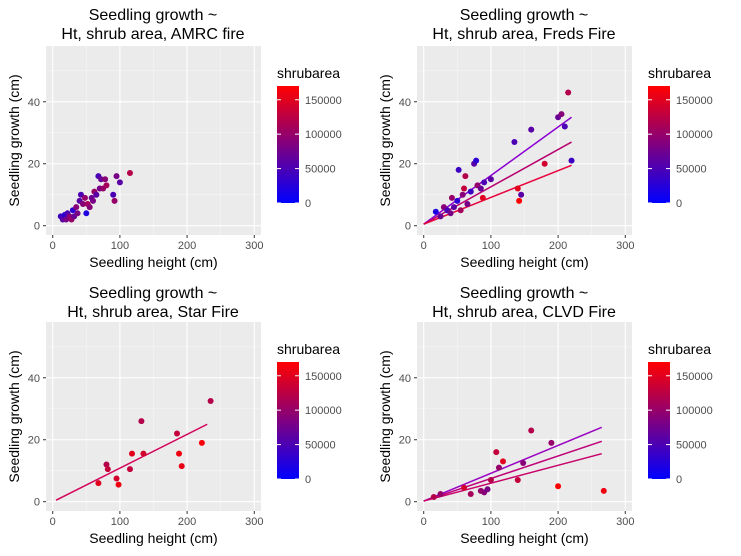 The image size is (741, 556). Describe the element at coordinates (523, 34) in the screenshot. I see `chart-title-line-2: Ht, shrub area, Freds Fire` at that location.